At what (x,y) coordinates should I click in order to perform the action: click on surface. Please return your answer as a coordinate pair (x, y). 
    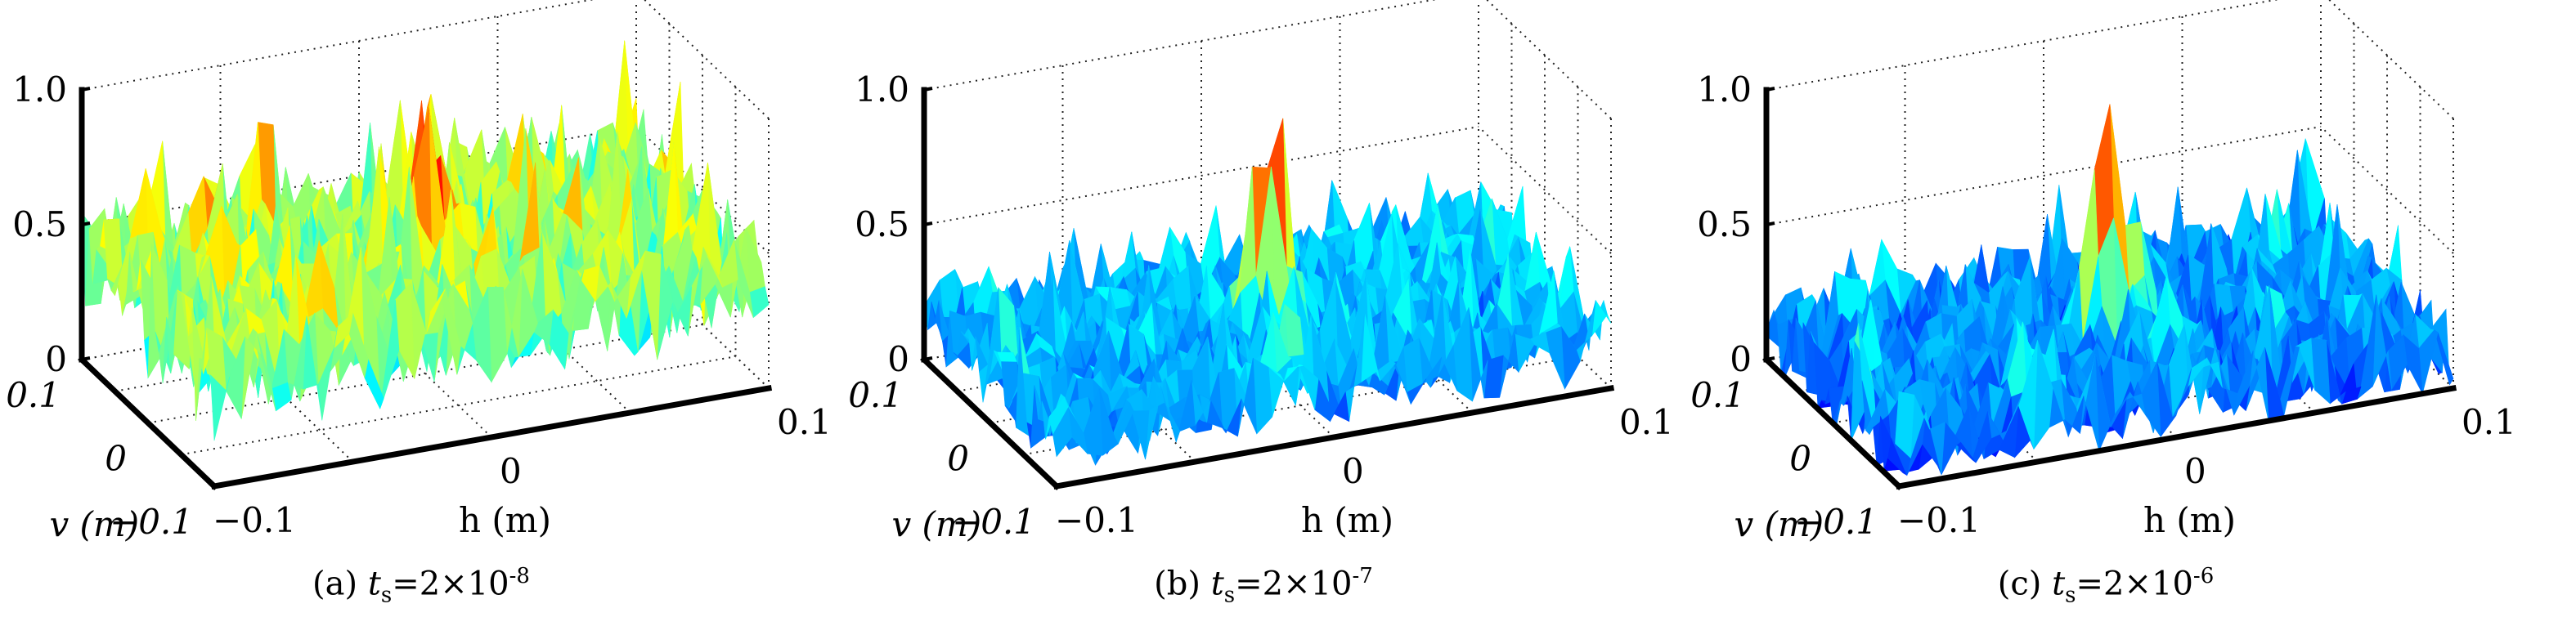
    Looking at the image, I should click on (1267, 292).